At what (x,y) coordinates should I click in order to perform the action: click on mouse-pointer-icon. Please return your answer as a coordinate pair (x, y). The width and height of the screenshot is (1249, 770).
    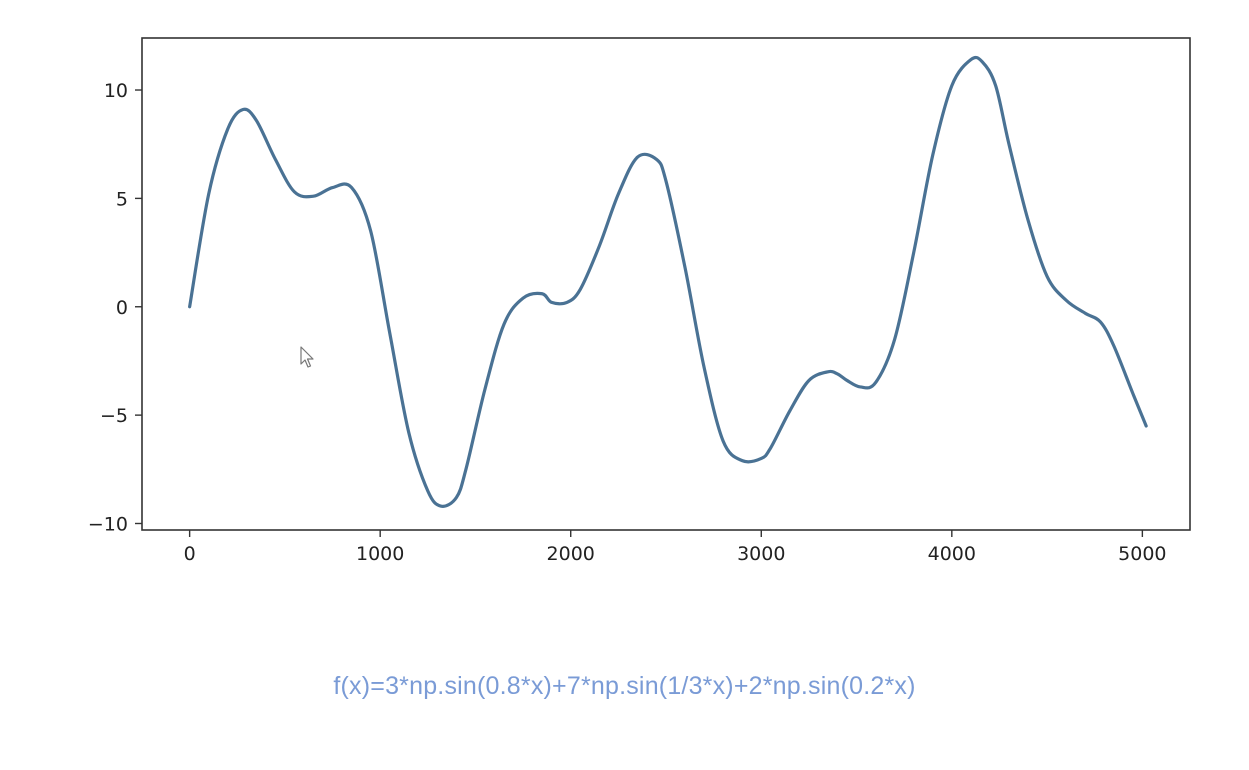
    Looking at the image, I should click on (307, 357).